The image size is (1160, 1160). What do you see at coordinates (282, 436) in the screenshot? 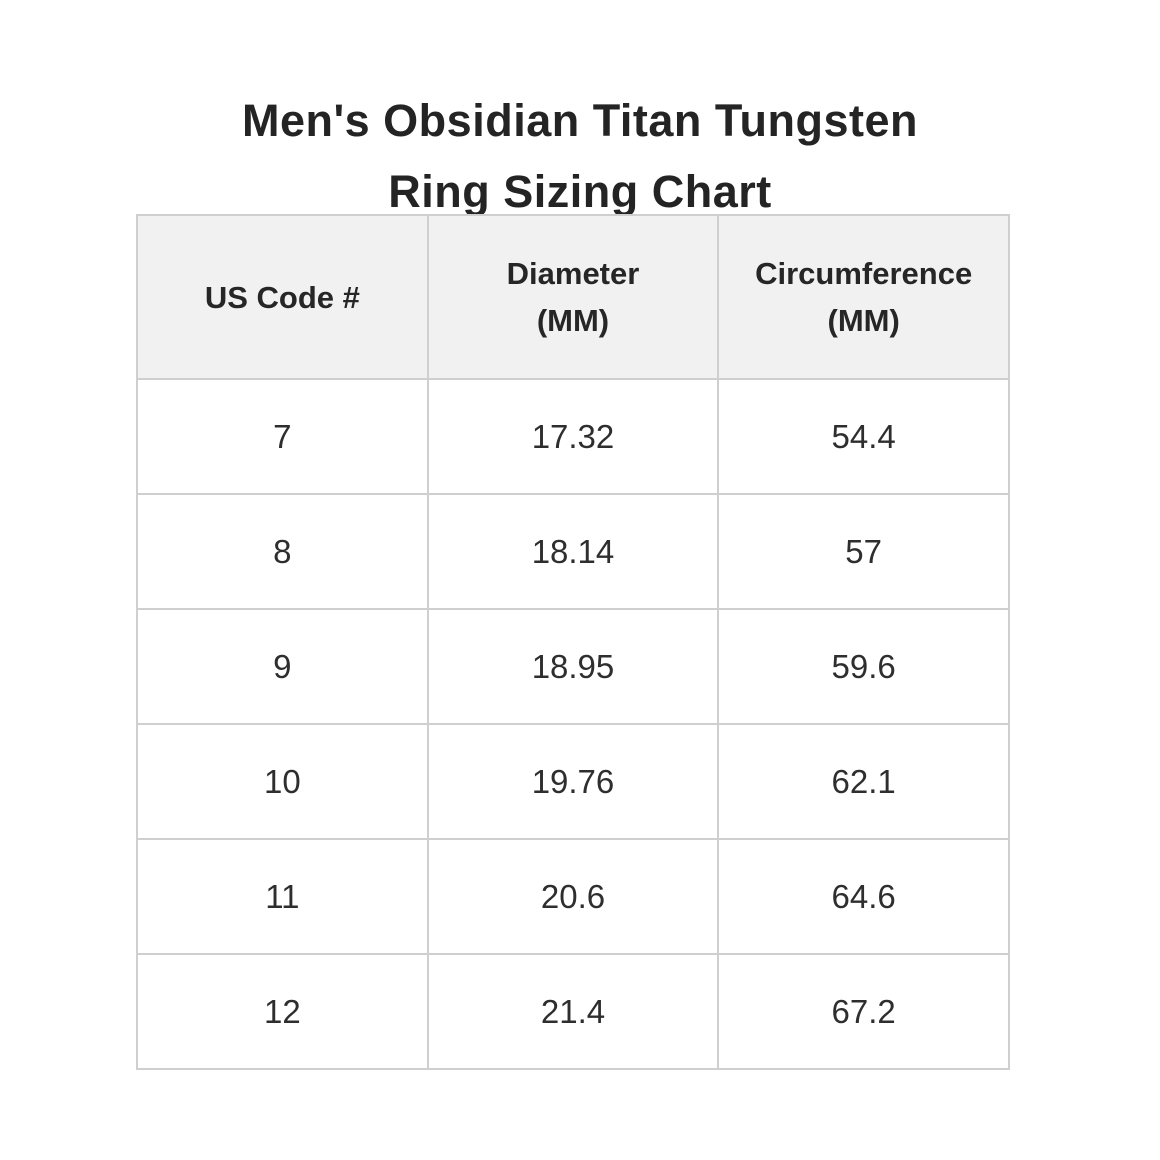
I see `cell-us-code: 7` at bounding box center [282, 436].